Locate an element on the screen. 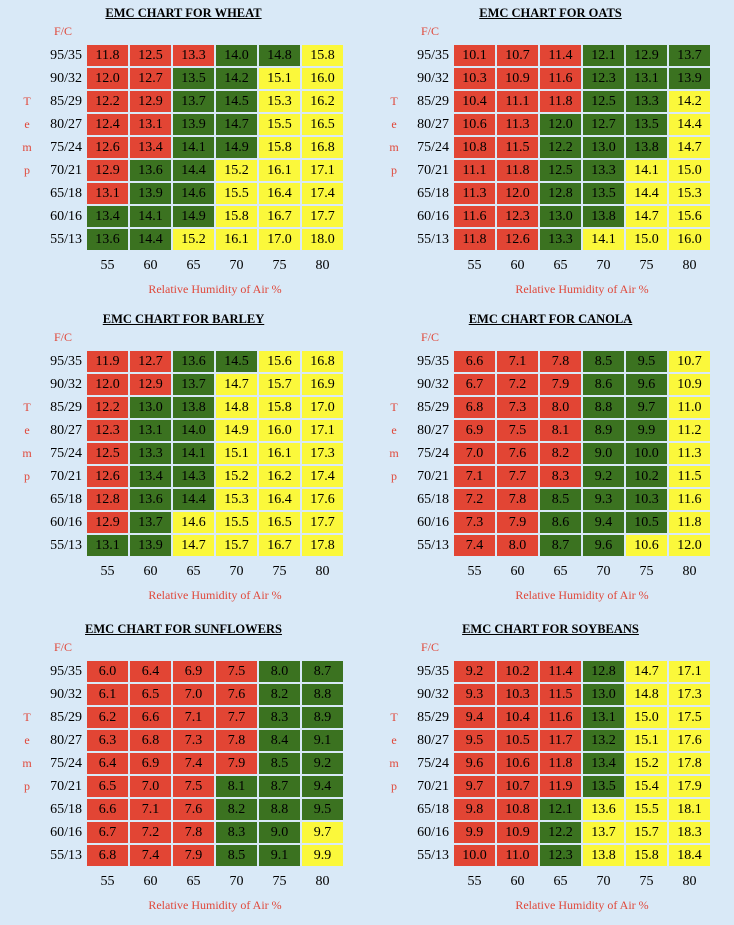  chart-title: EMC CHART FOR CANOLA is located at coordinates (550, 319).